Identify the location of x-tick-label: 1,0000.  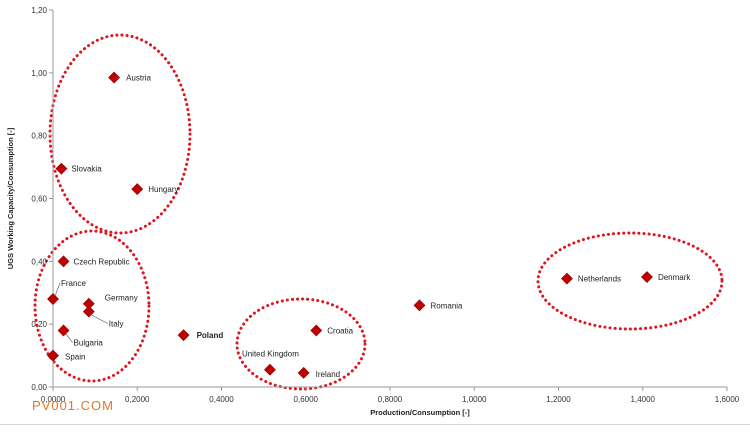
(474, 399).